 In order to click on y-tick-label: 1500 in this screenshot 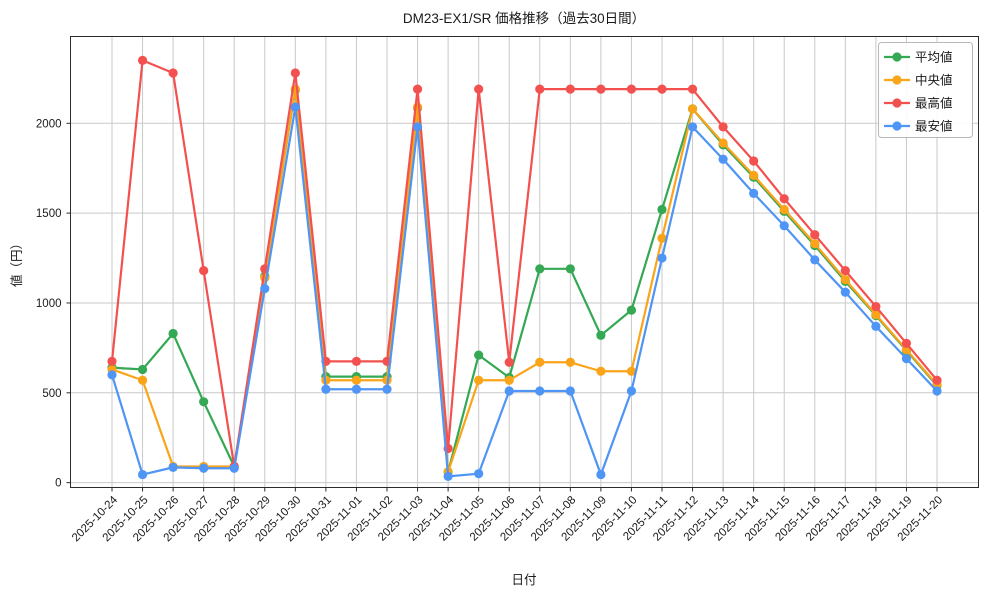, I will do `click(49, 214)`.